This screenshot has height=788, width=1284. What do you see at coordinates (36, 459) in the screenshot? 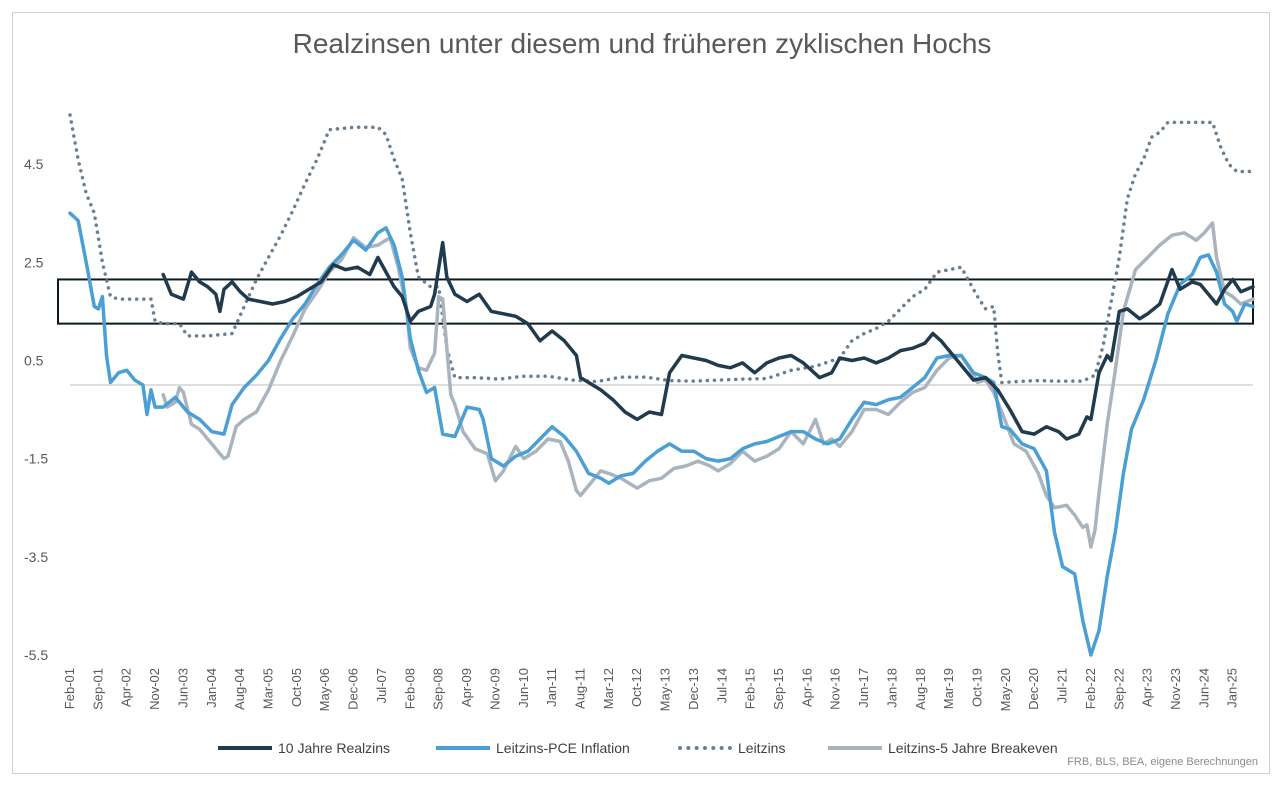
I see `y-tick-label: -1.5` at bounding box center [36, 459].